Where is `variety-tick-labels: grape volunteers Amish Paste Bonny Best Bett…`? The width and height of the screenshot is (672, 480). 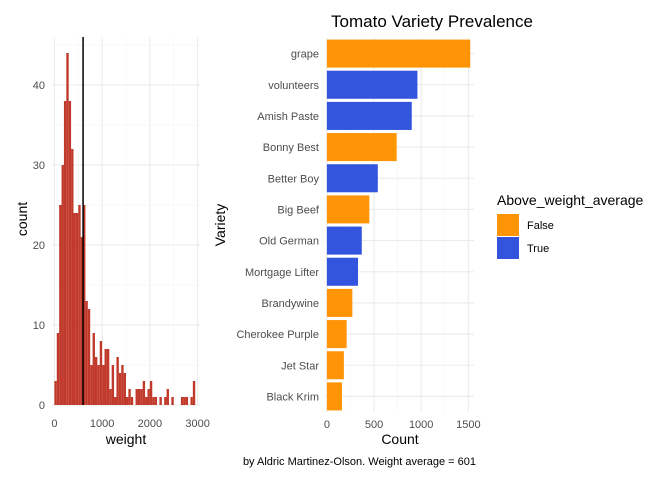 variety-tick-labels: grape volunteers Amish Paste Bonny Best Bett… is located at coordinates (277, 226).